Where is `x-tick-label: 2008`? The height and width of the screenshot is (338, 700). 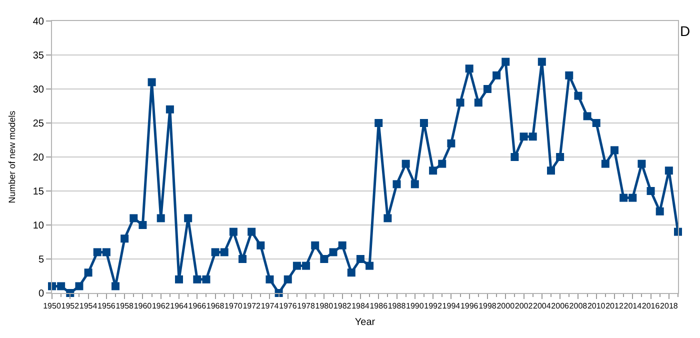 x-tick-label: 2008 is located at coordinates (578, 306).